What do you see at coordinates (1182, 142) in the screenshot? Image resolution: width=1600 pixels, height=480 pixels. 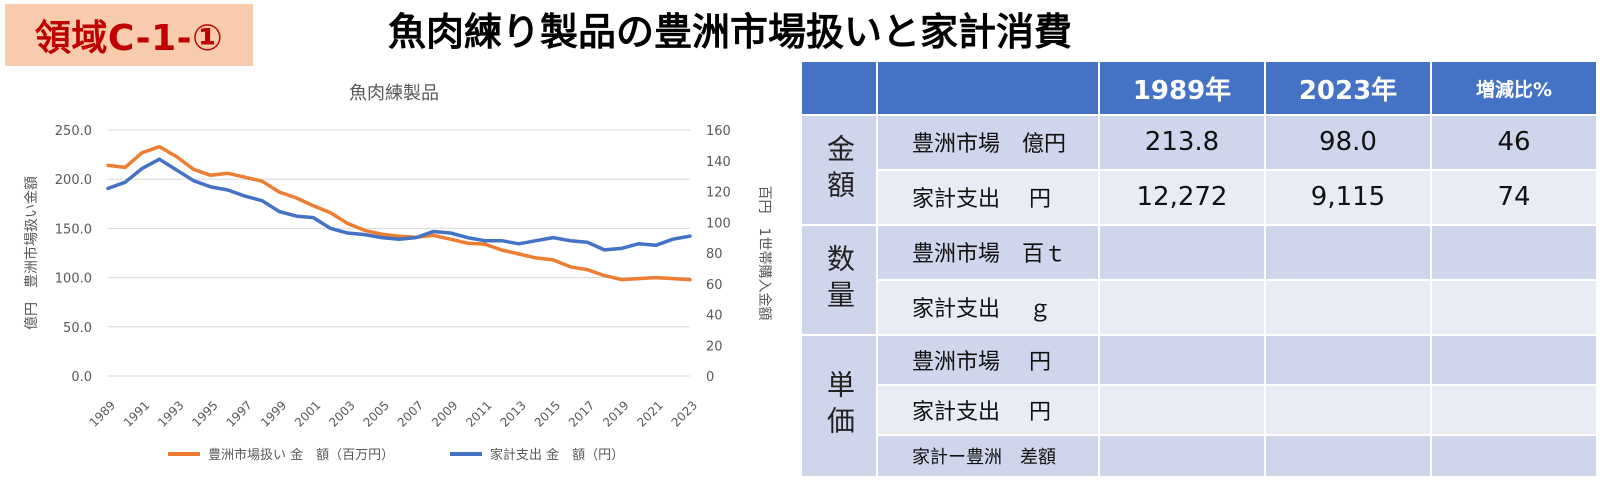 I see `cell-1989: 213.8` at bounding box center [1182, 142].